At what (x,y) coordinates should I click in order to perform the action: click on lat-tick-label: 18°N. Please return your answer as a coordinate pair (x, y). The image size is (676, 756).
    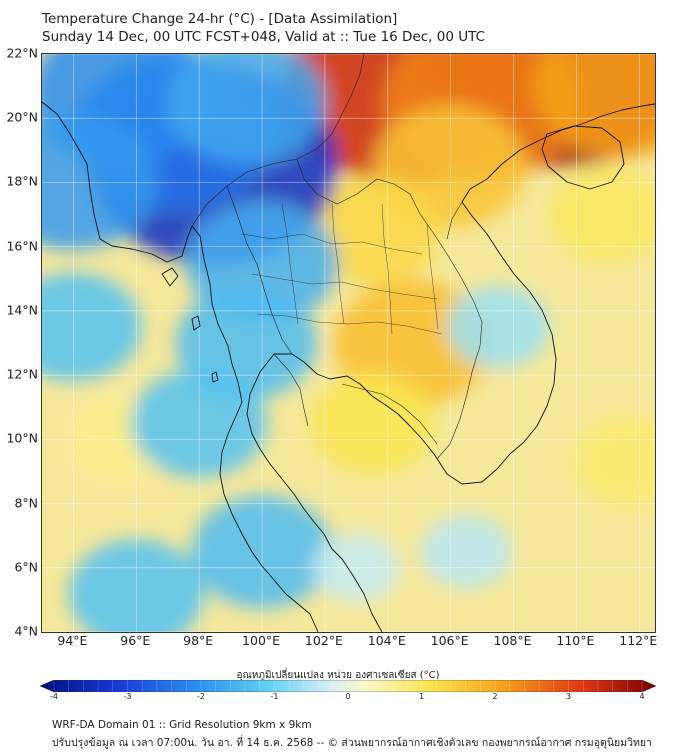
    Looking at the image, I should click on (22, 181).